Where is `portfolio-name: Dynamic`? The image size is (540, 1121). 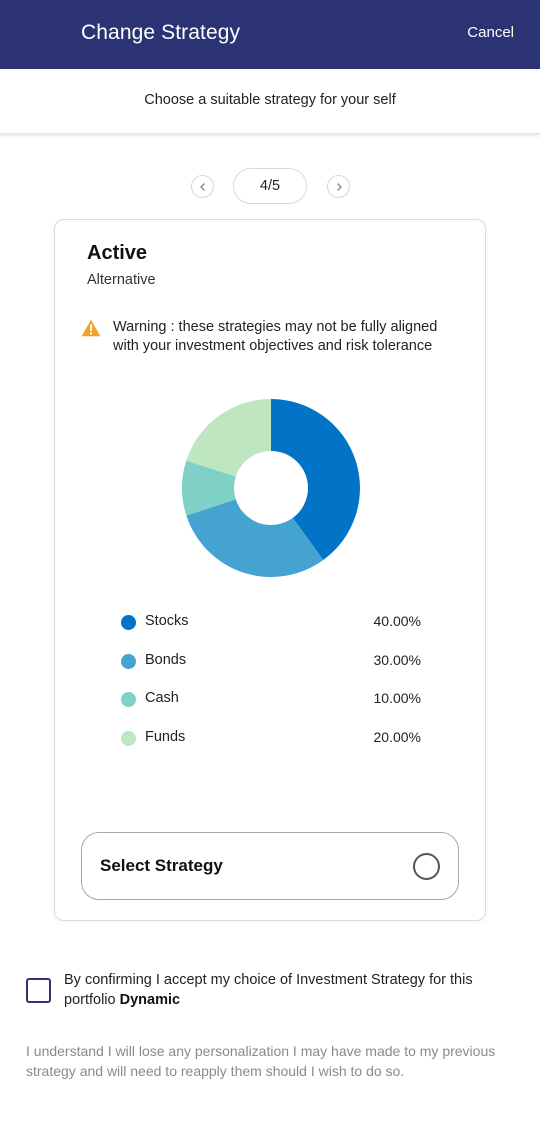
portfolio-name: Dynamic is located at coordinates (150, 1000).